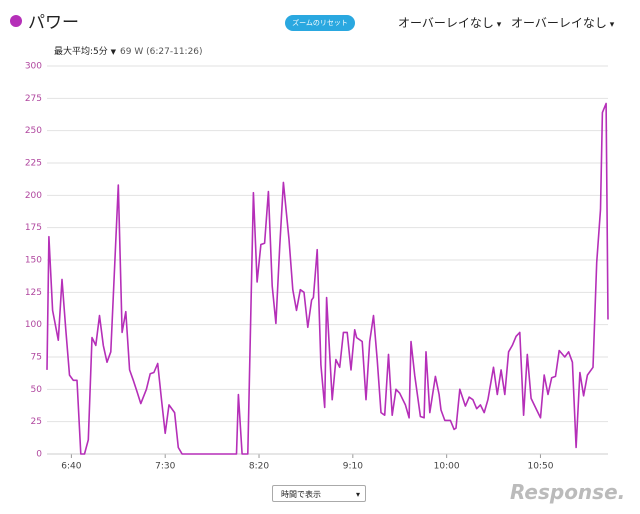 The height and width of the screenshot is (514, 640). Describe the element at coordinates (33, 228) in the screenshot. I see `y-tick-label: 175` at that location.